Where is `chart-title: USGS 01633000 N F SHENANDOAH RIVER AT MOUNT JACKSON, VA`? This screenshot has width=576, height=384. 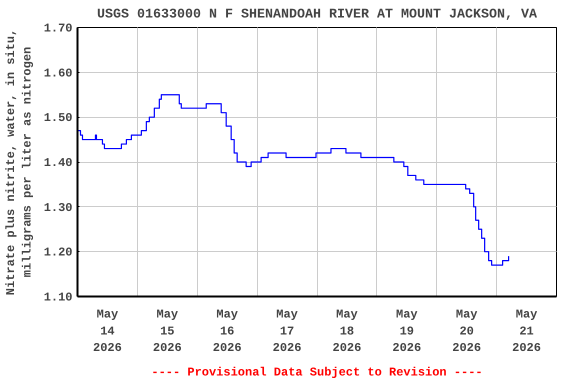 chart-title: USGS 01633000 N F SHENANDOAH RIVER AT MOUNT JACKSON, VA is located at coordinates (317, 15).